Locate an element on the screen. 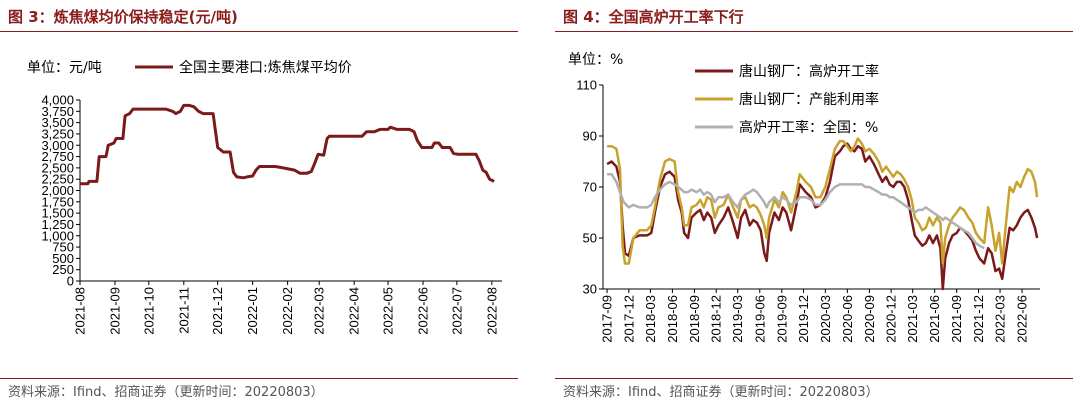  y-tick-label: 1,500 is located at coordinates (57, 213).